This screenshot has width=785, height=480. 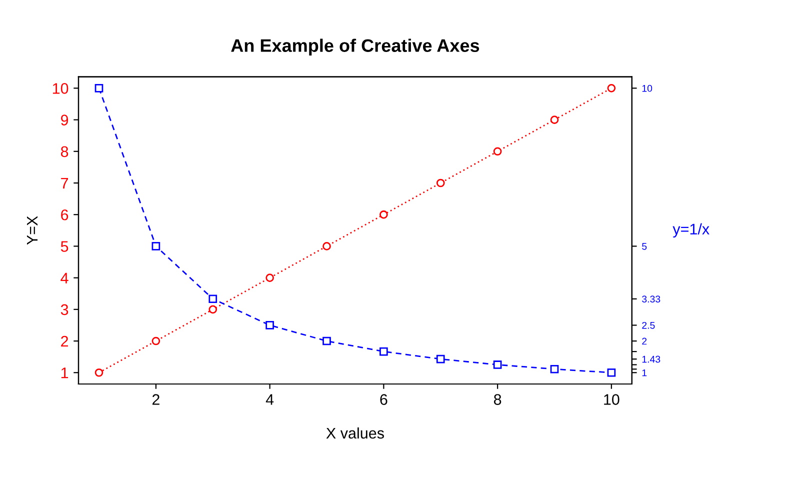 What do you see at coordinates (32, 230) in the screenshot?
I see `y-axis-title: Y=X` at bounding box center [32, 230].